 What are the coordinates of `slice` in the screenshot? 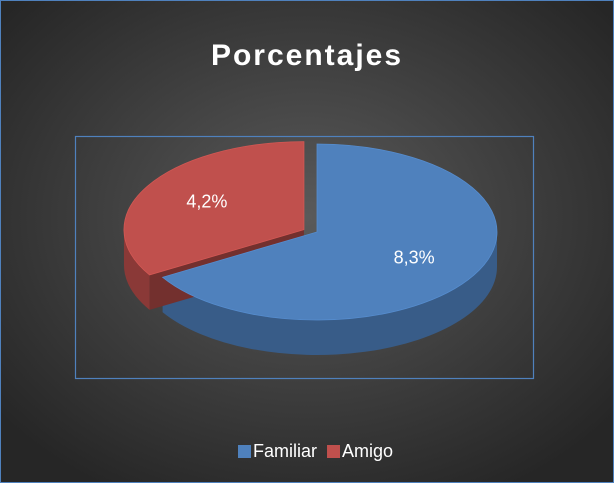 It's located at (214, 208).